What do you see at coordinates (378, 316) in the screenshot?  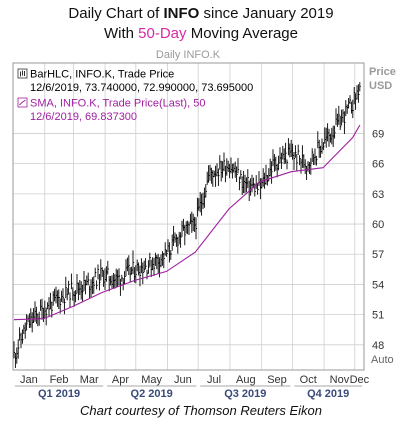 I see `y-tick-label: 51` at bounding box center [378, 316].